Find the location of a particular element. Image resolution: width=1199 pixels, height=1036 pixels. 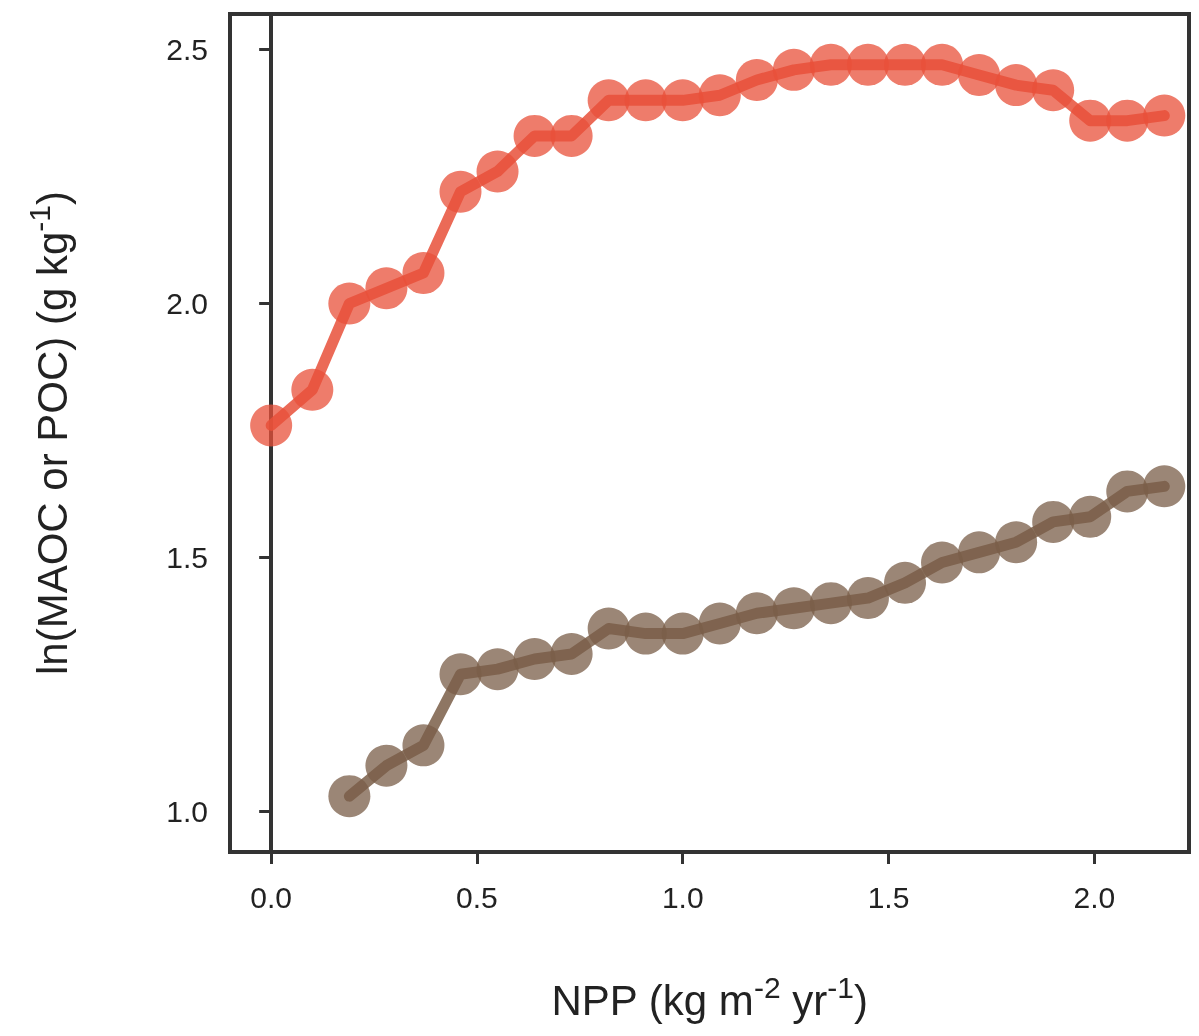

x-tick-label: 1.0 is located at coordinates (682, 897).